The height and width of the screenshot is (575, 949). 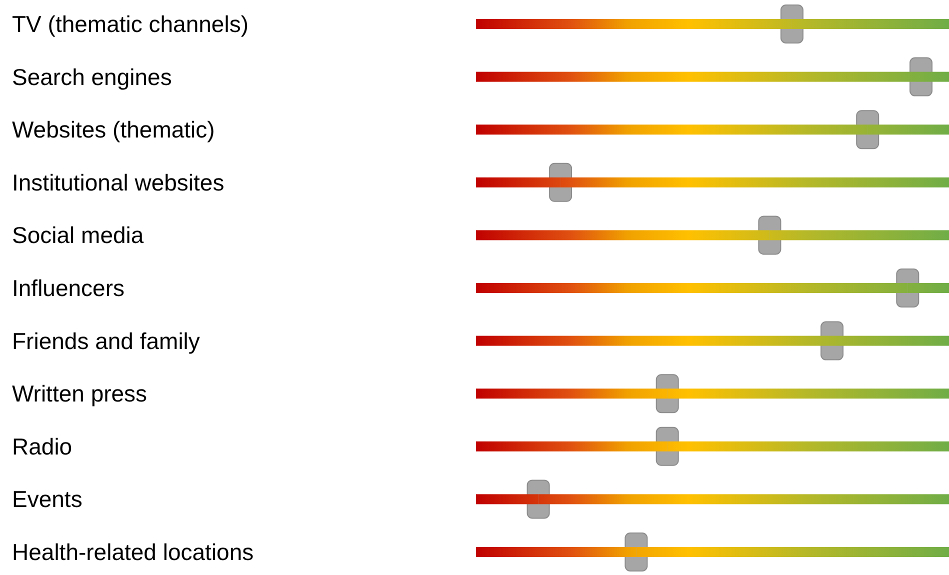 What do you see at coordinates (42, 446) in the screenshot?
I see `y-tick-label: Radio` at bounding box center [42, 446].